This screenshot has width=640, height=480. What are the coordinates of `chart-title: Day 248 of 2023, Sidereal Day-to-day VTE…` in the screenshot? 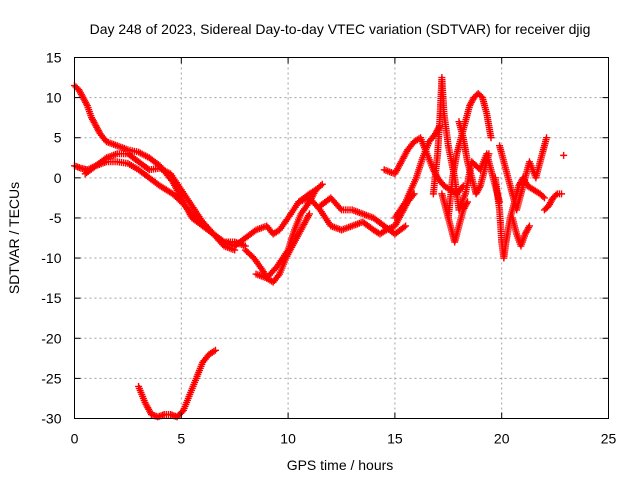 It's located at (340, 29).